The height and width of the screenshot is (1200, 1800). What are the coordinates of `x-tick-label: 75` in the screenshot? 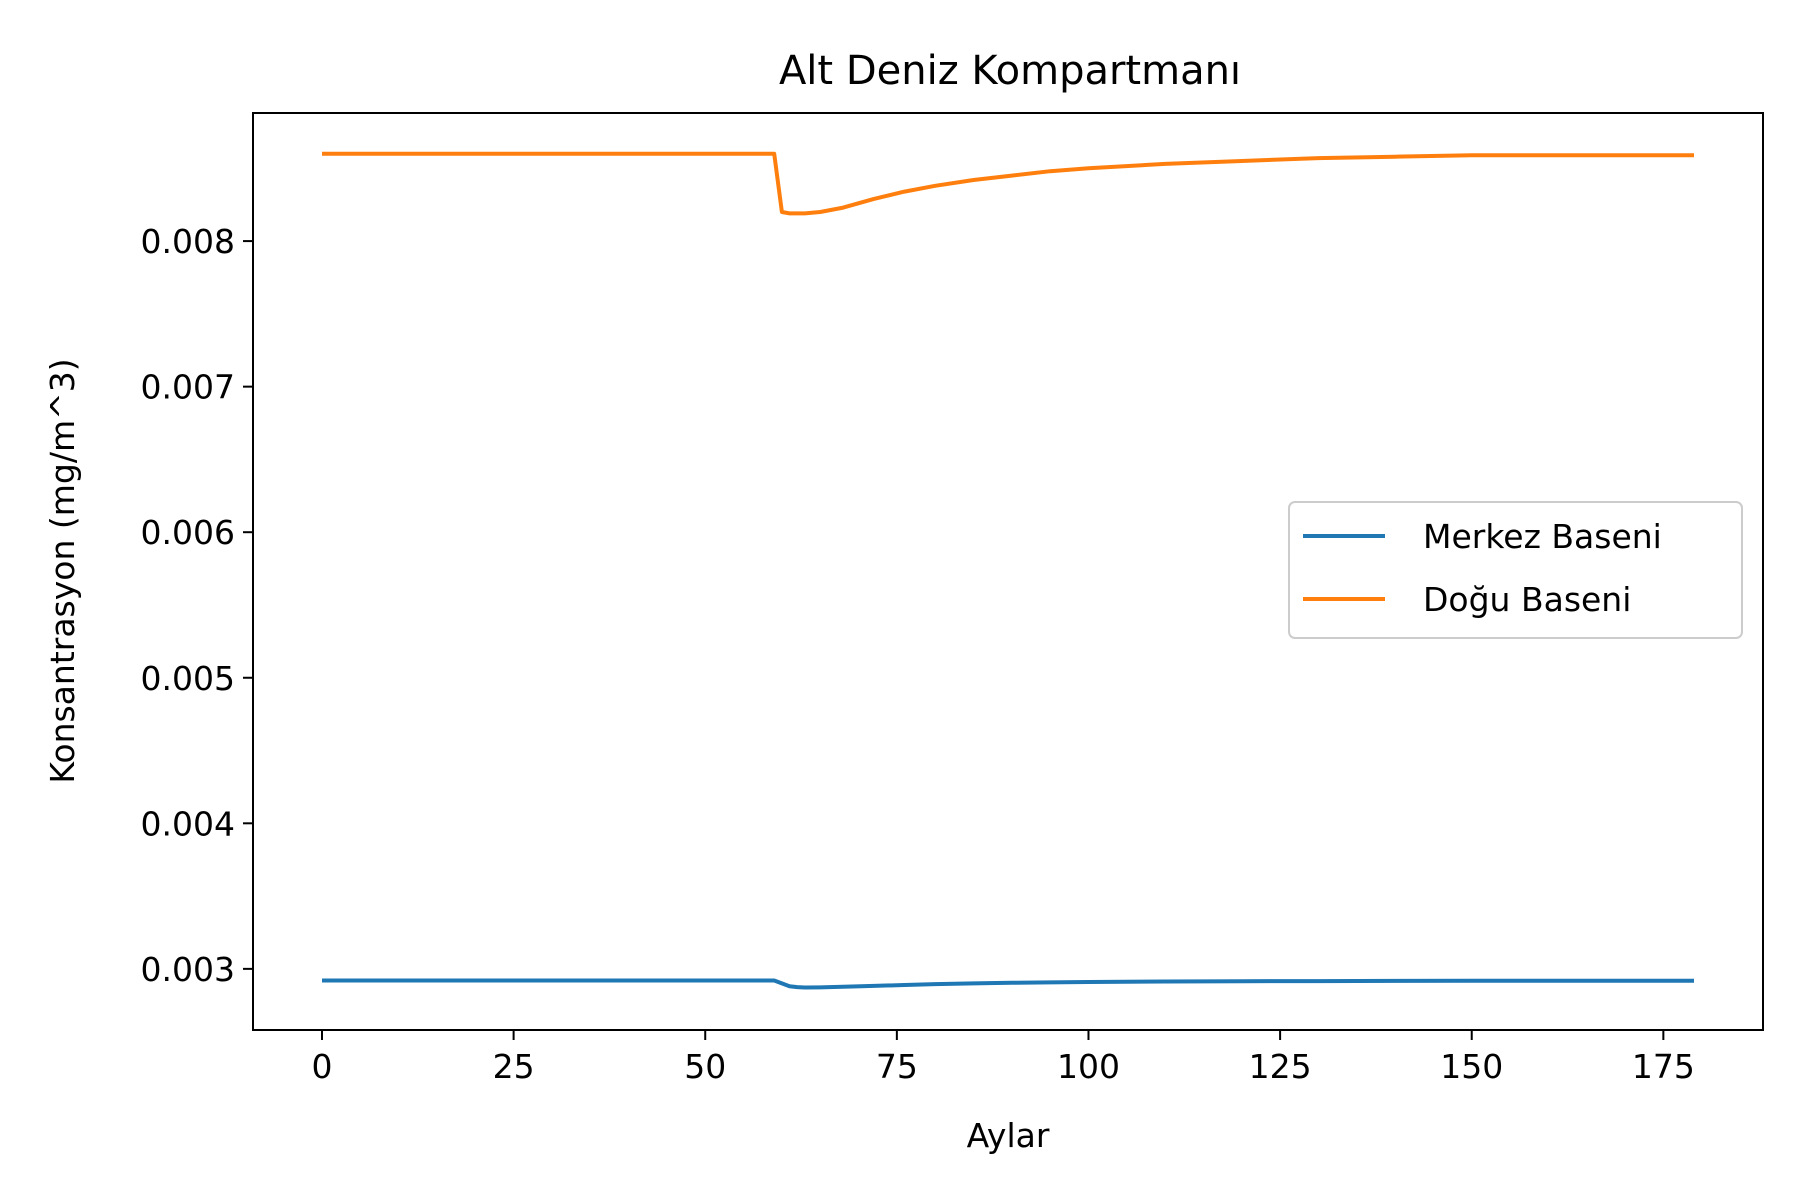 It's located at (897, 1066).